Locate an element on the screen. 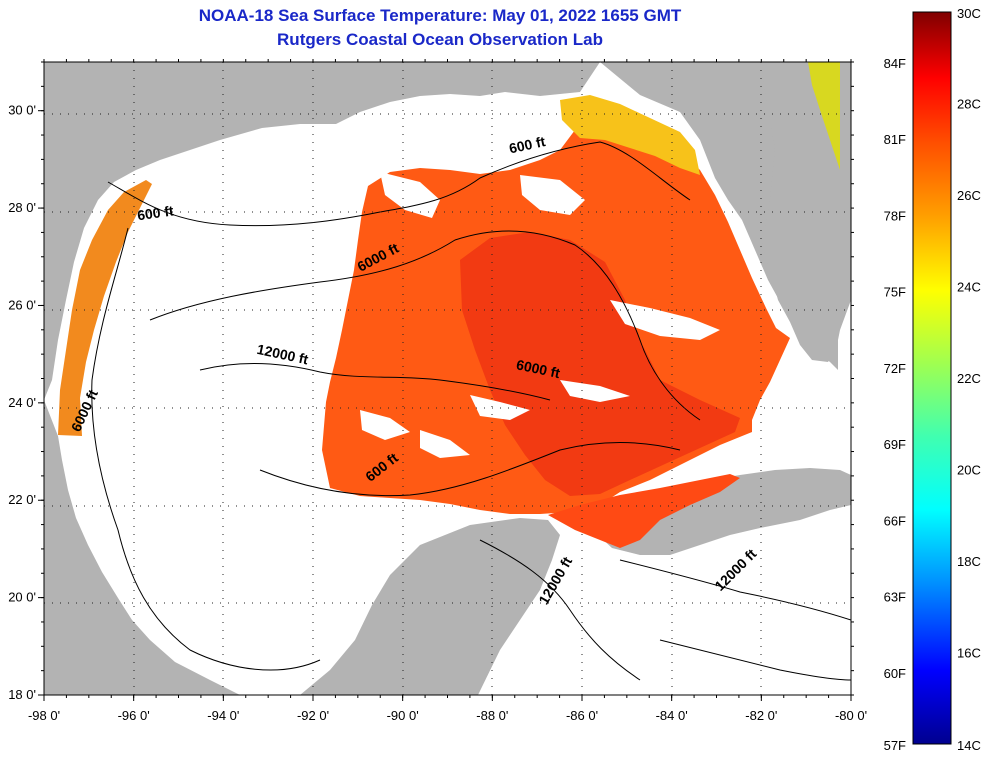 The width and height of the screenshot is (992, 761). colorbar-celsius-label: 22C is located at coordinates (969, 378).